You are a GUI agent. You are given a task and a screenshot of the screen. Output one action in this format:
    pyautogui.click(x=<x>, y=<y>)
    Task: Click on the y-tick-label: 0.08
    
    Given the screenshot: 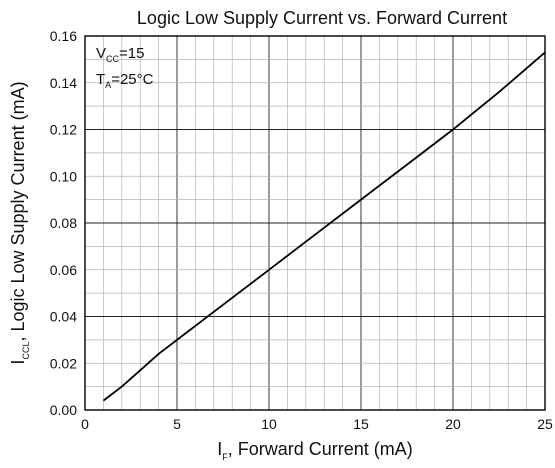 What is the action you would take?
    pyautogui.click(x=63, y=223)
    